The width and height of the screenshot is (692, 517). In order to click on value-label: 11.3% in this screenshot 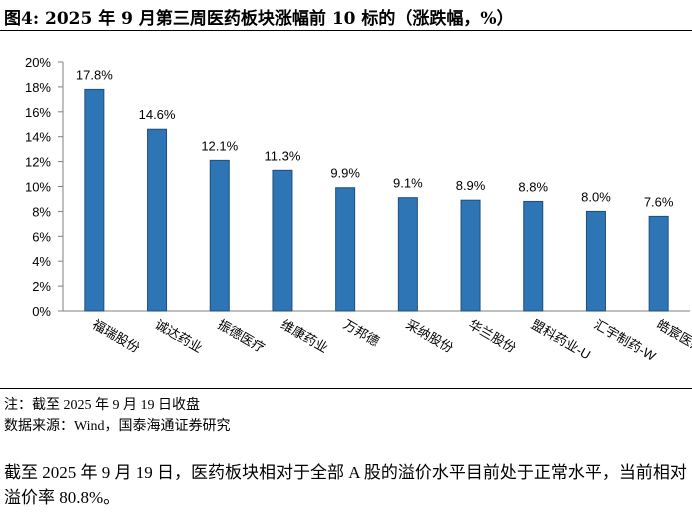, I will do `click(282, 155)`.